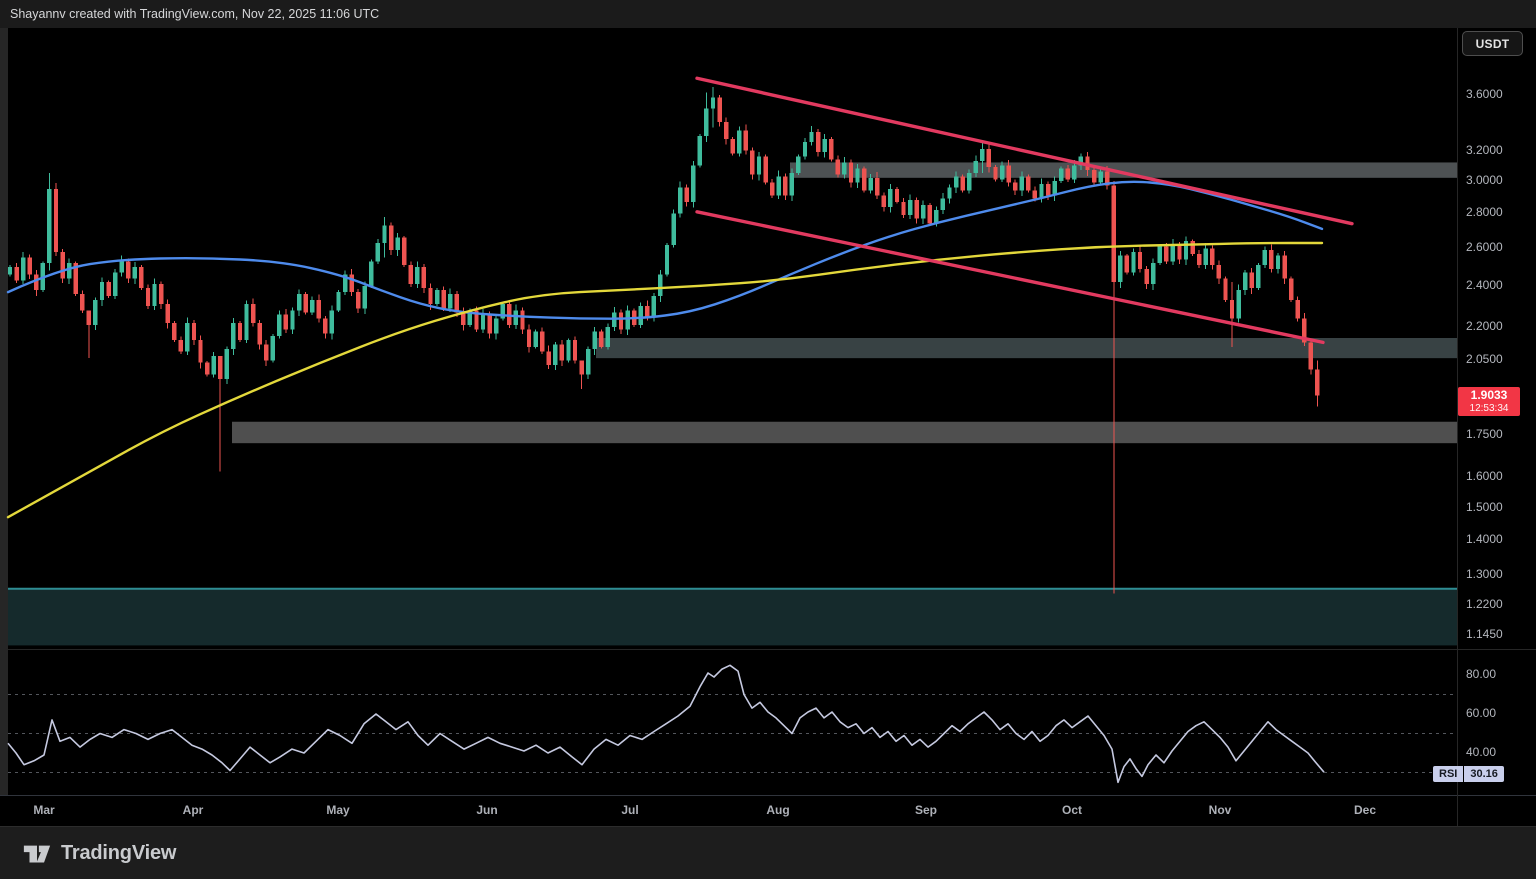 The width and height of the screenshot is (1536, 879). I want to click on rsi-value-badge: RSI 30.16, so click(1468, 774).